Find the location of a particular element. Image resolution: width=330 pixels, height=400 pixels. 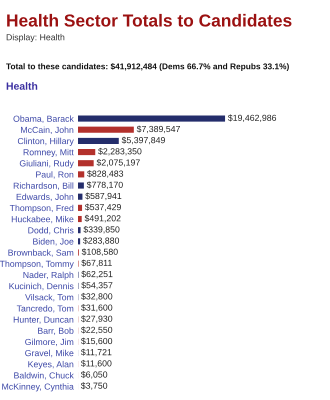

y-tick-label: Richardson, Bill is located at coordinates (44, 186).